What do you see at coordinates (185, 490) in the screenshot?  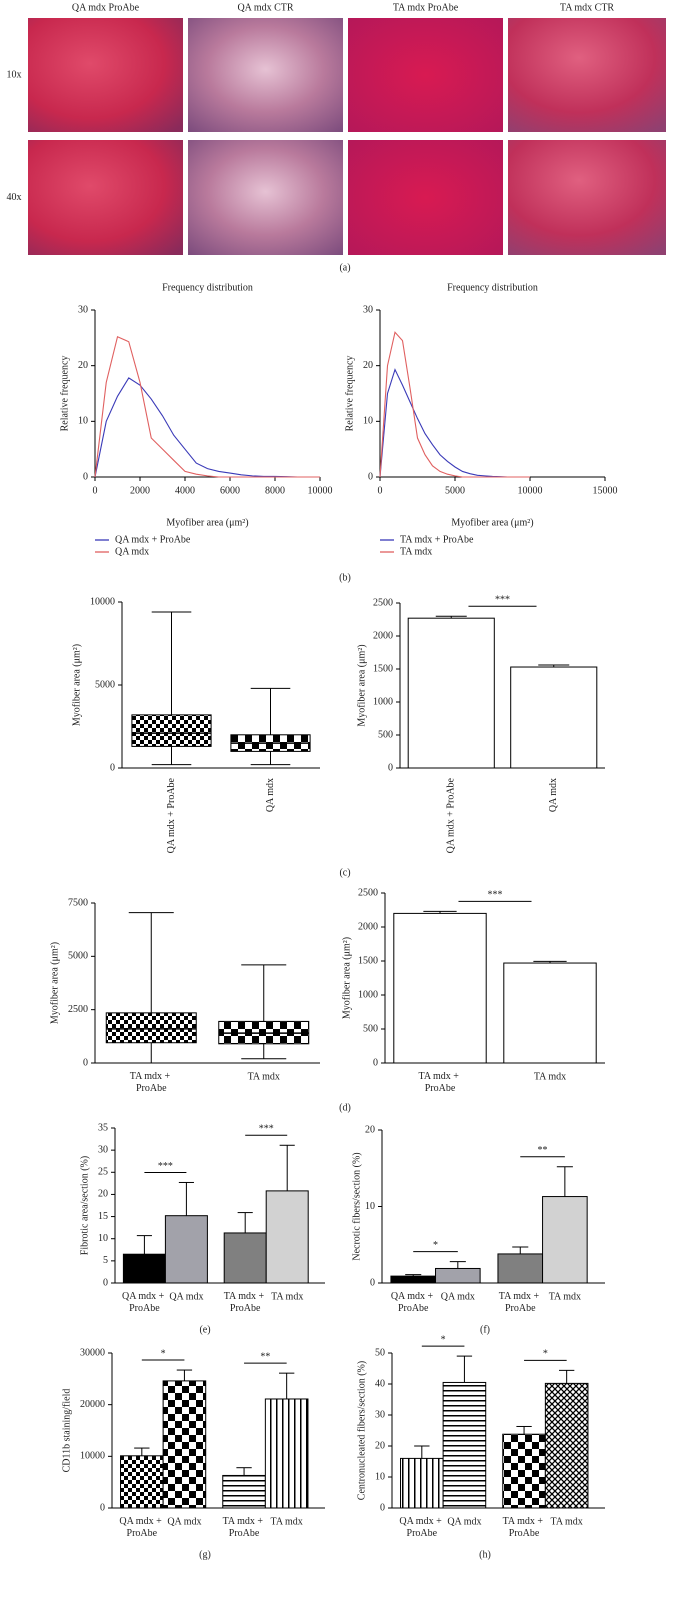 I see `x-tick-label: 4000` at bounding box center [185, 490].